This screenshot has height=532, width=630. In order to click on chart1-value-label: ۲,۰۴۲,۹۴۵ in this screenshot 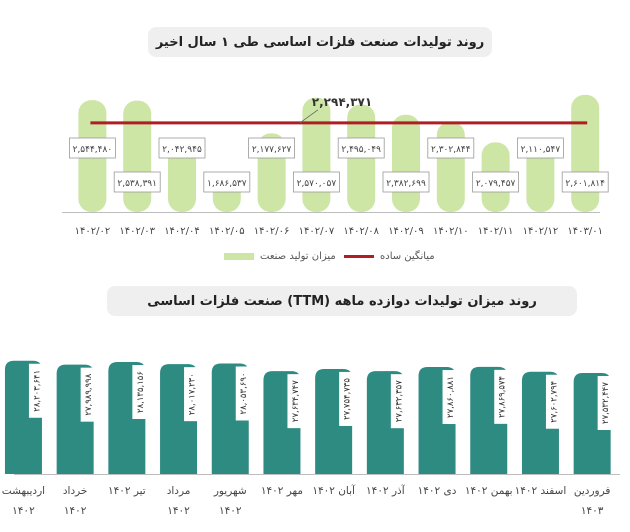, I will do `click(182, 150)`.